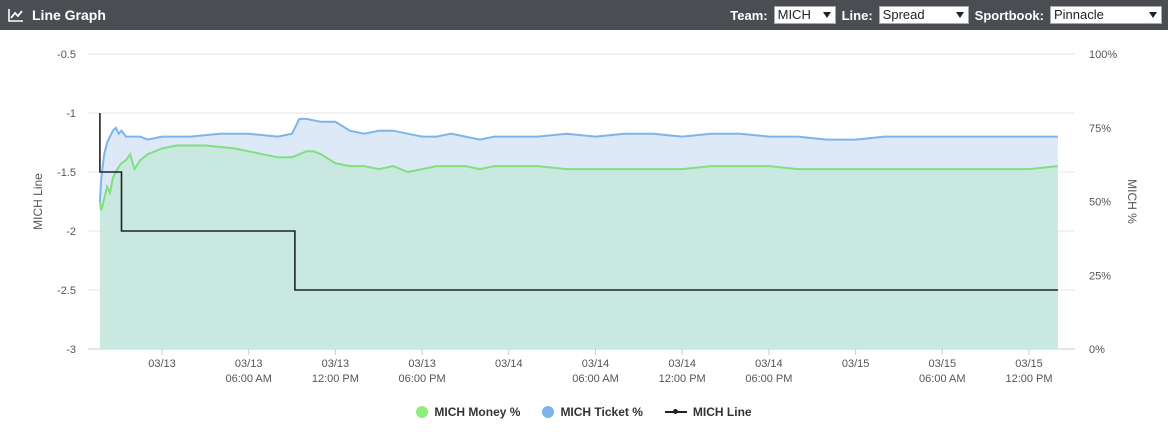 This screenshot has height=436, width=1168. I want to click on right-tick-label: 75%, so click(1100, 129).